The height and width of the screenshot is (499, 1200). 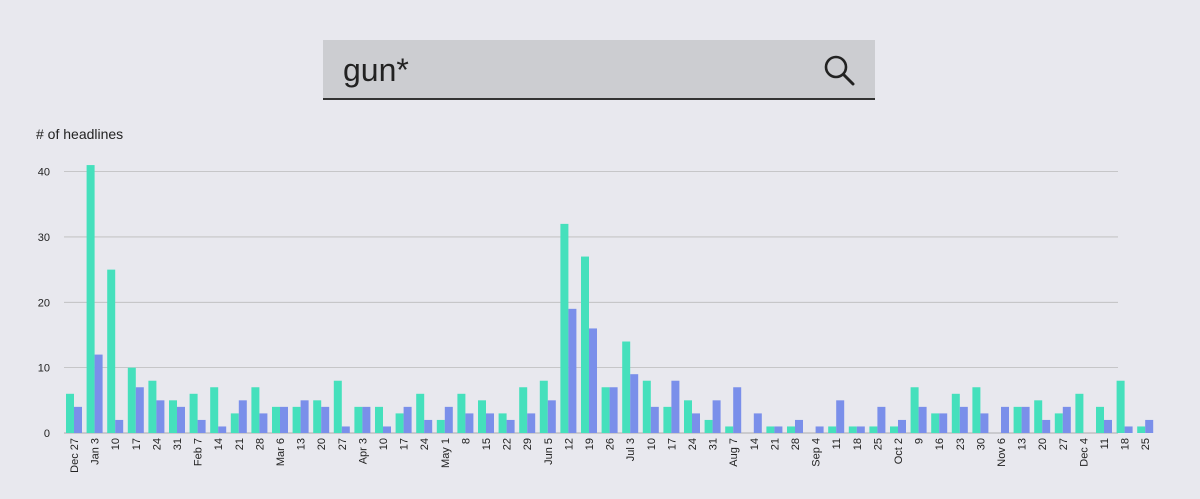 I want to click on search-icon, so click(x=839, y=70).